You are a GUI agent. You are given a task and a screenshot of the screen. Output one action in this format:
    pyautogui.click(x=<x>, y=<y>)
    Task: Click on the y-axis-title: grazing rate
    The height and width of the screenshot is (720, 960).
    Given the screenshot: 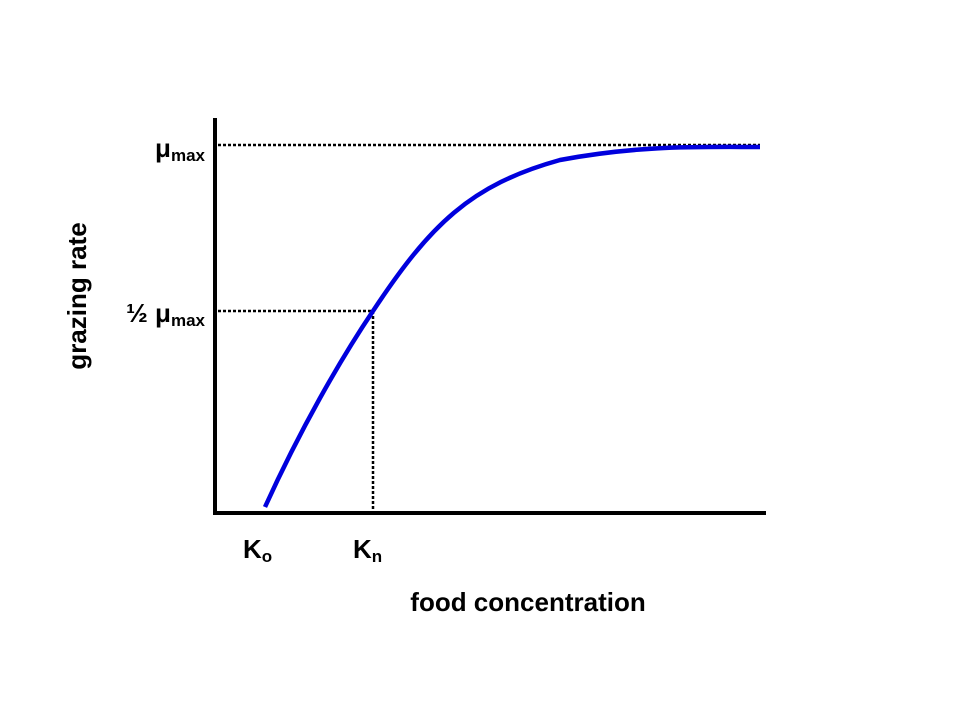 What is the action you would take?
    pyautogui.click(x=77, y=295)
    